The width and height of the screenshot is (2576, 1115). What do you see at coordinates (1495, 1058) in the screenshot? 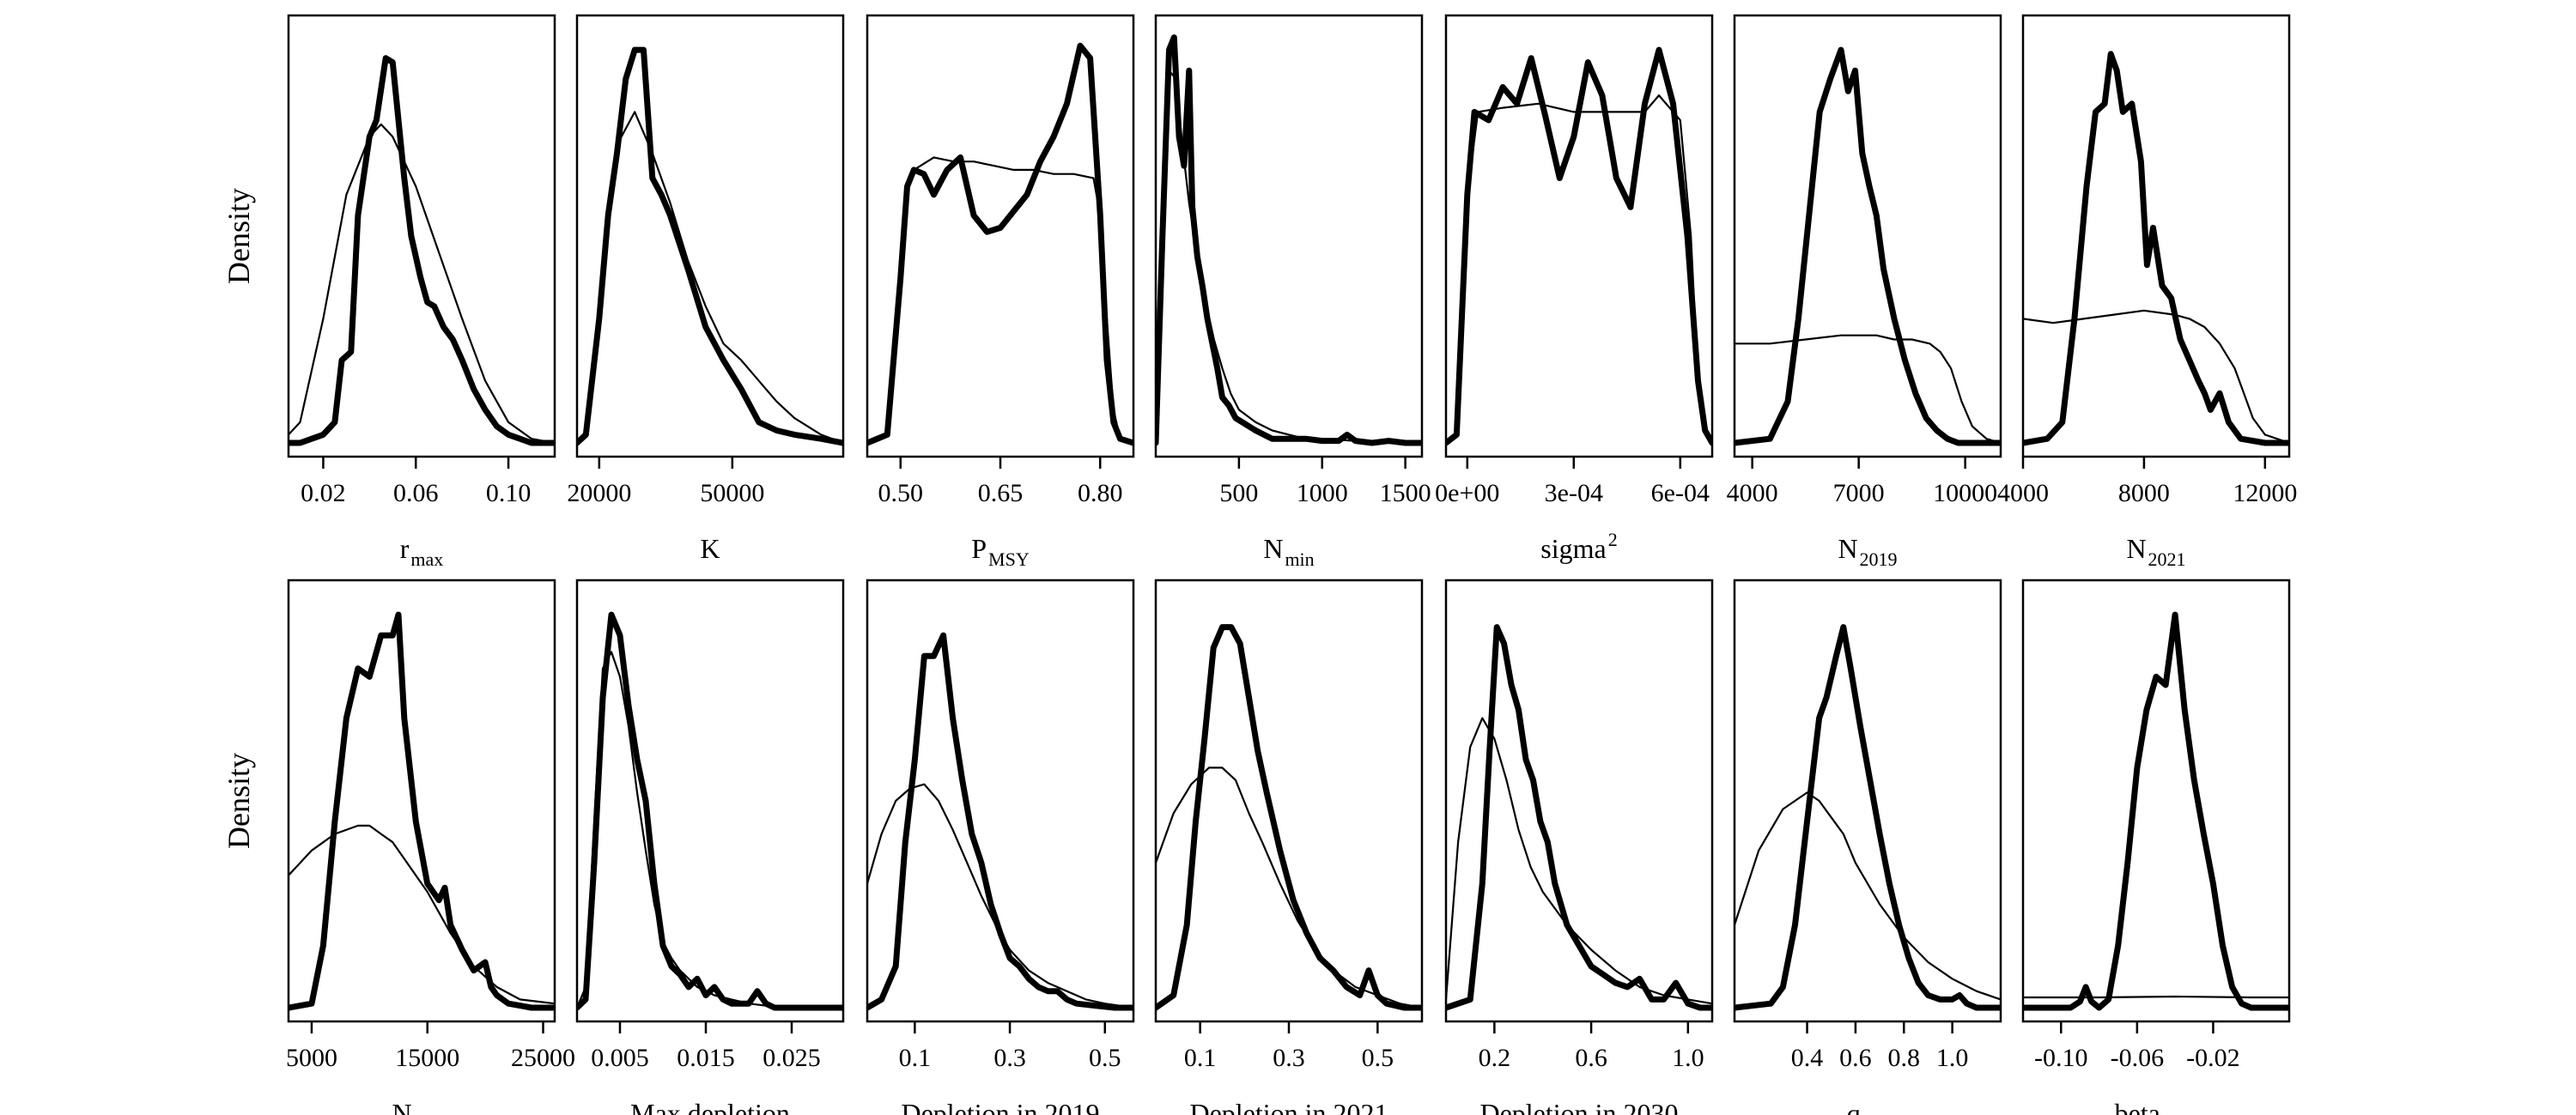
I see `x-tick-label: 0.2` at bounding box center [1495, 1058].